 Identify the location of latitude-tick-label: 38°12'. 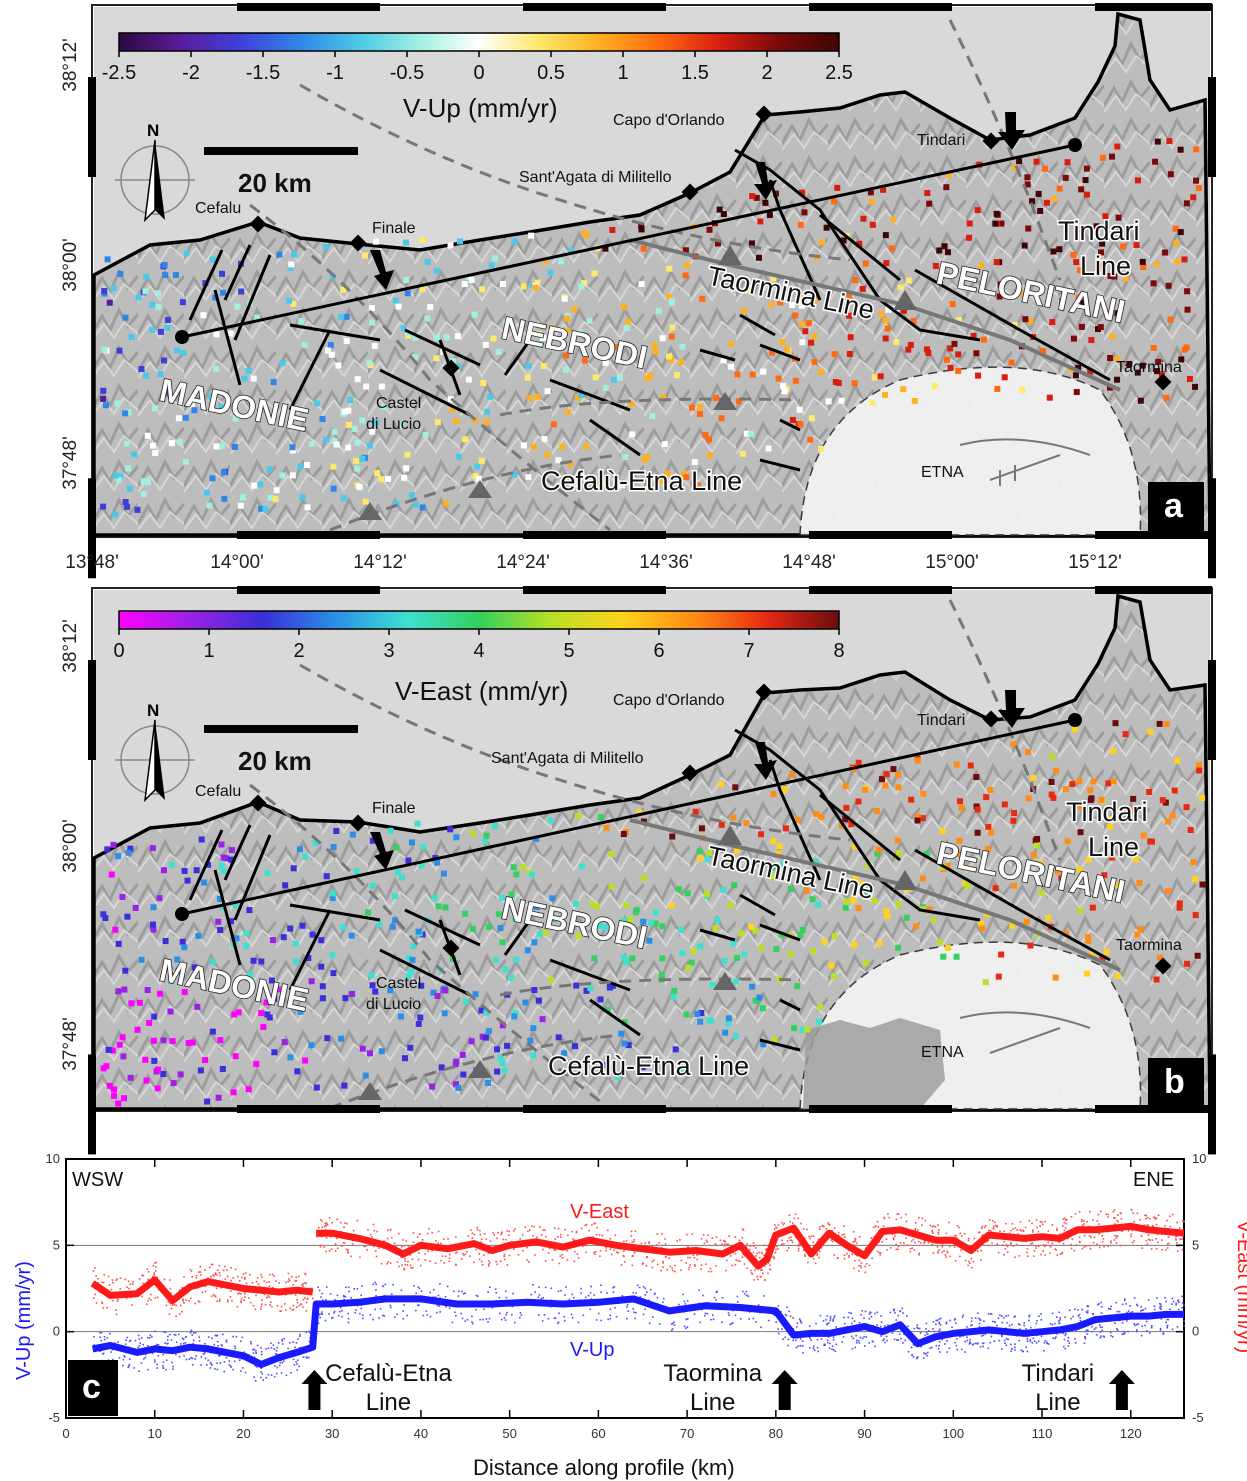
(70, 646).